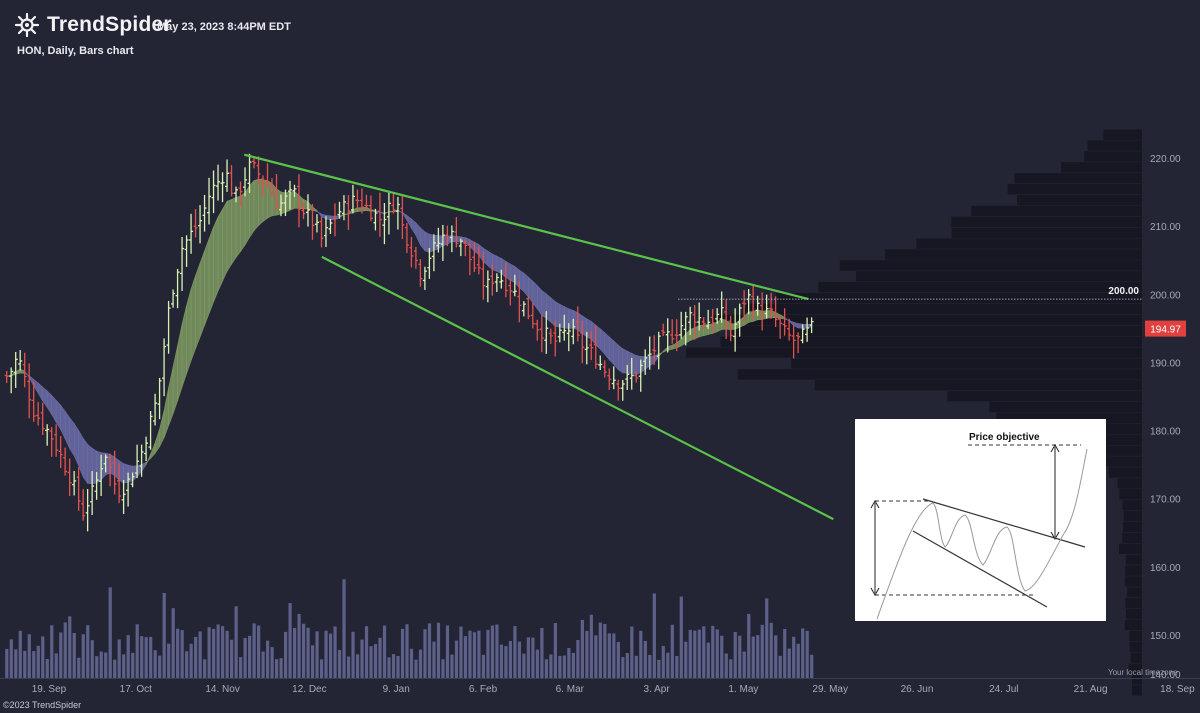 This screenshot has height=713, width=1200. I want to click on objective-arrowheads, so click(1055, 492).